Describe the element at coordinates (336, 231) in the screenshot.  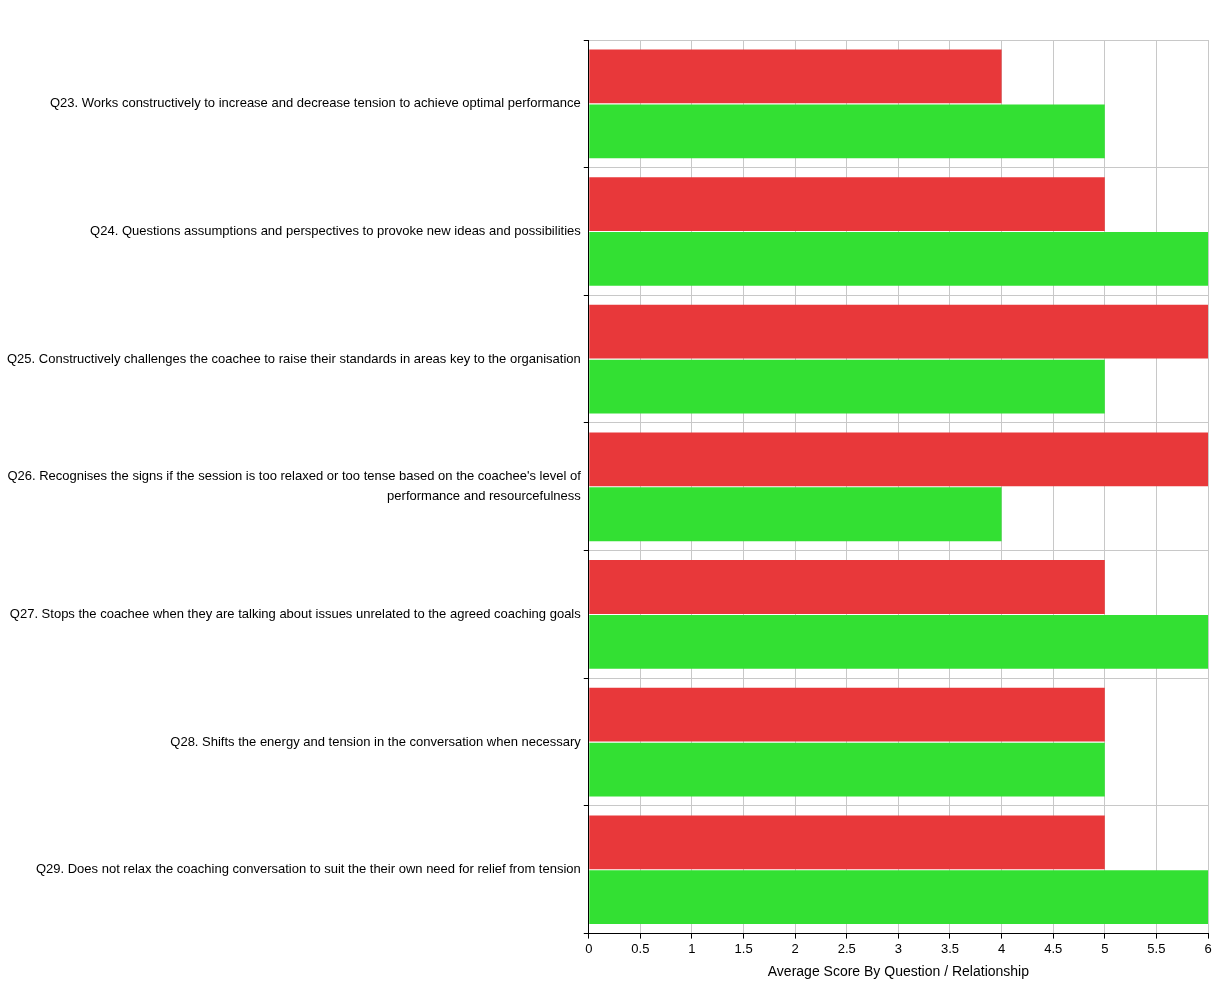
I see `y-tick-label: Q24. Questions assumptions and perspectives to provoke new ideas and possibilities` at that location.